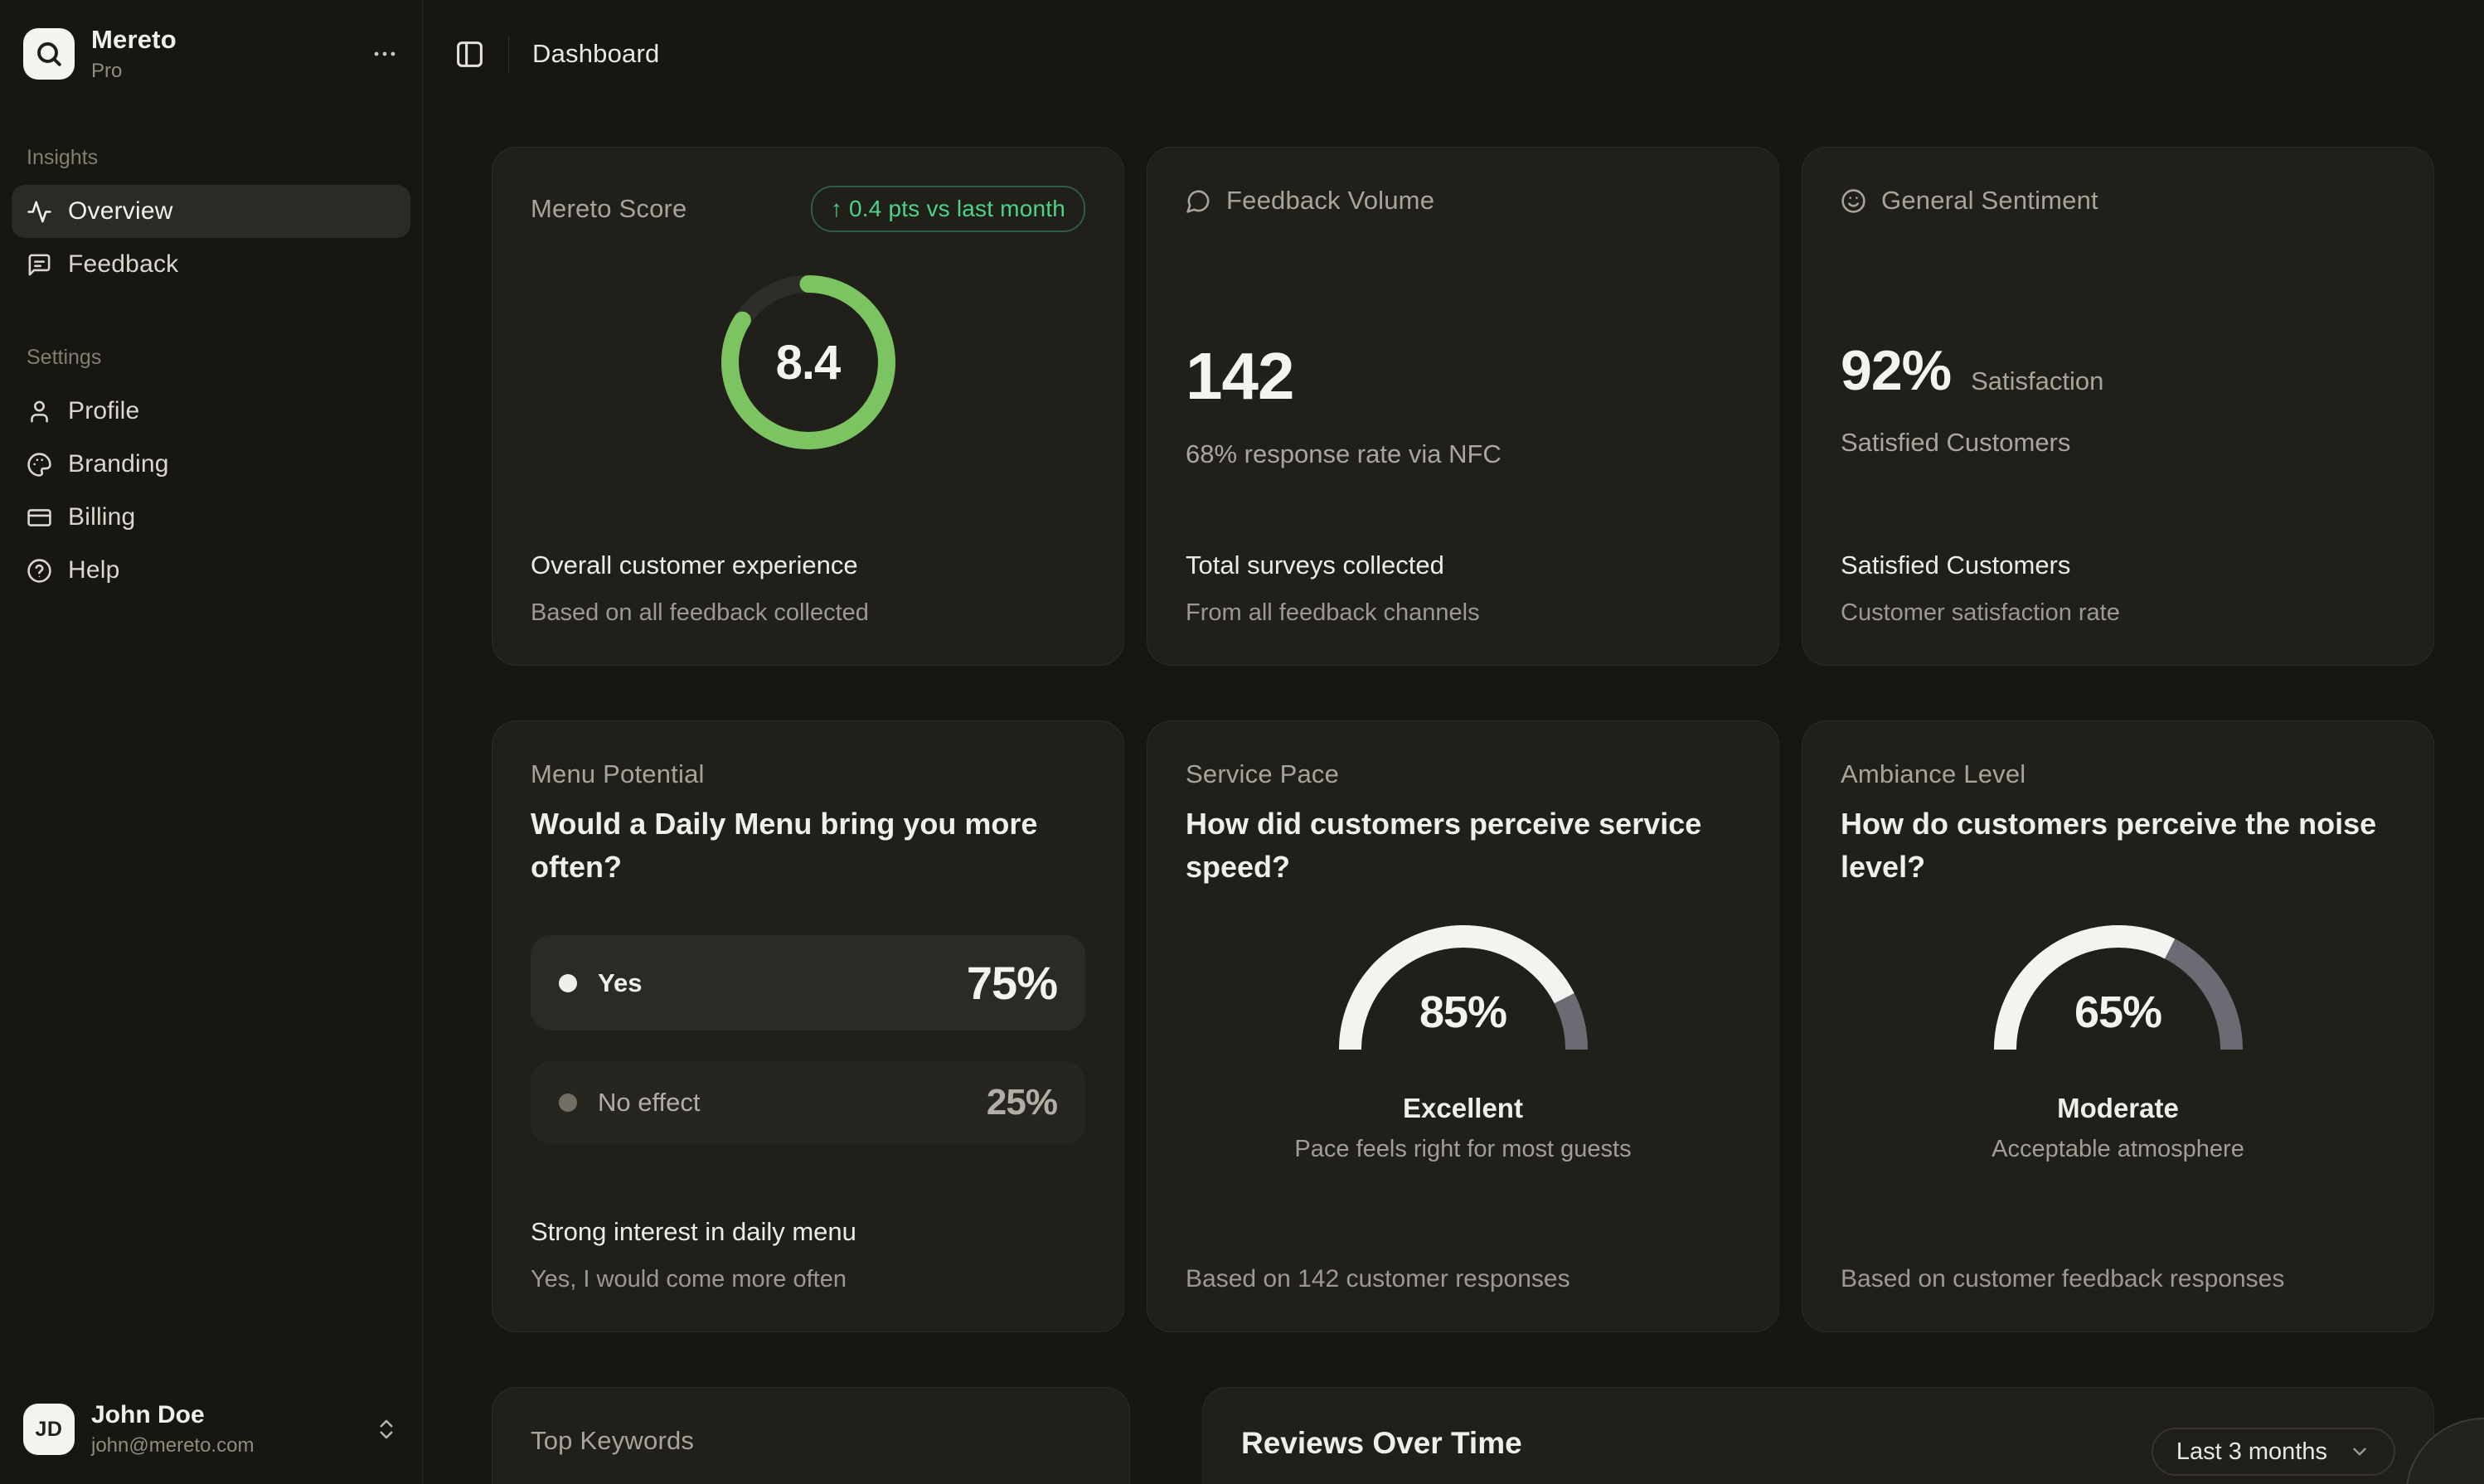 The height and width of the screenshot is (1484, 2484). Describe the element at coordinates (211, 571) in the screenshot. I see `sidebar-item-help: Help` at that location.